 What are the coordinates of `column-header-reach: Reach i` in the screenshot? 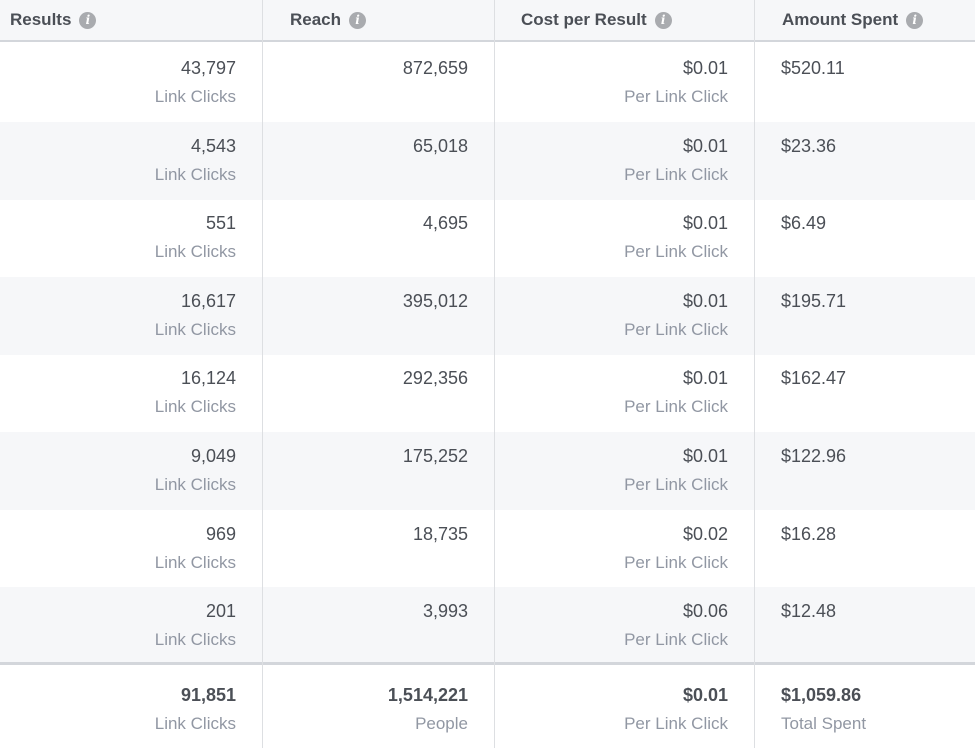 It's located at (328, 20).